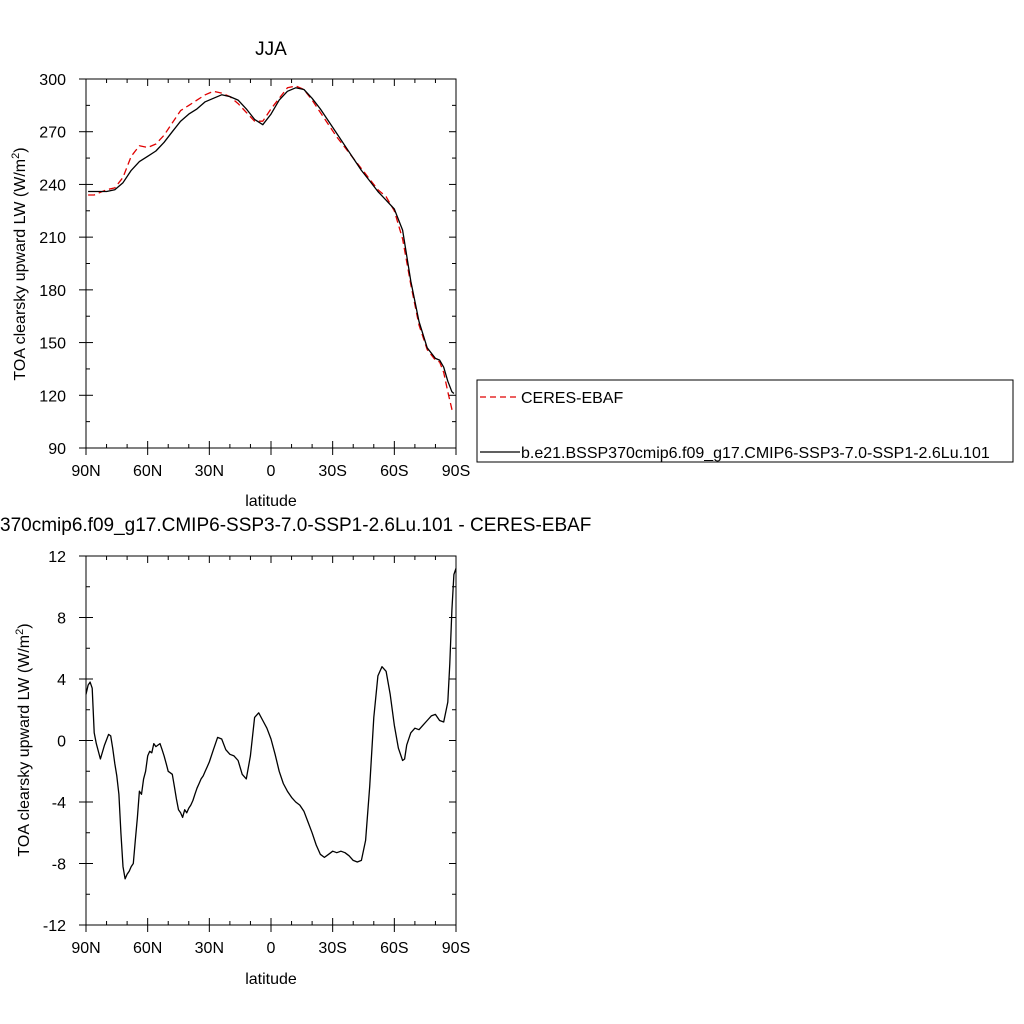  What do you see at coordinates (20, 270) in the screenshot?
I see `top-y-axis-title-main: TOA clearsky upward LW (W/m` at bounding box center [20, 270].